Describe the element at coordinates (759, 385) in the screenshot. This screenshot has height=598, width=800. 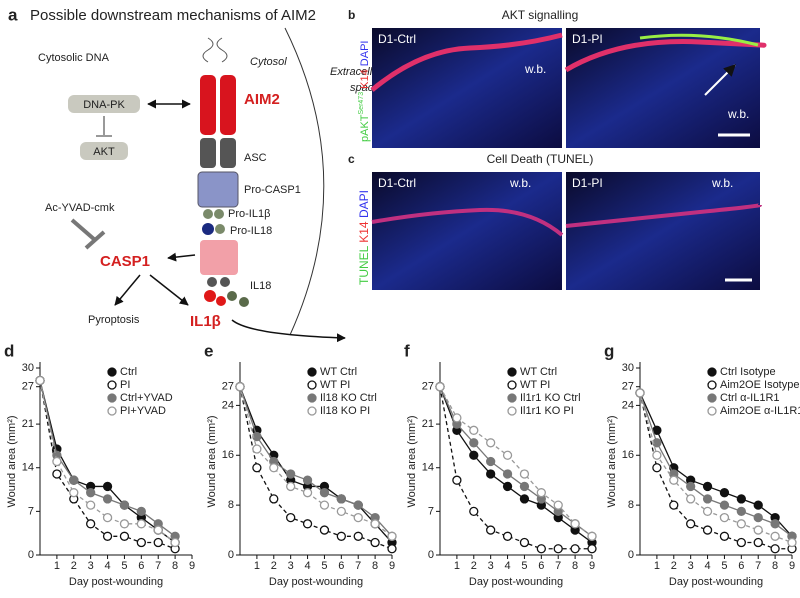
I see `legend-label: Aim2OE Isotype` at that location.